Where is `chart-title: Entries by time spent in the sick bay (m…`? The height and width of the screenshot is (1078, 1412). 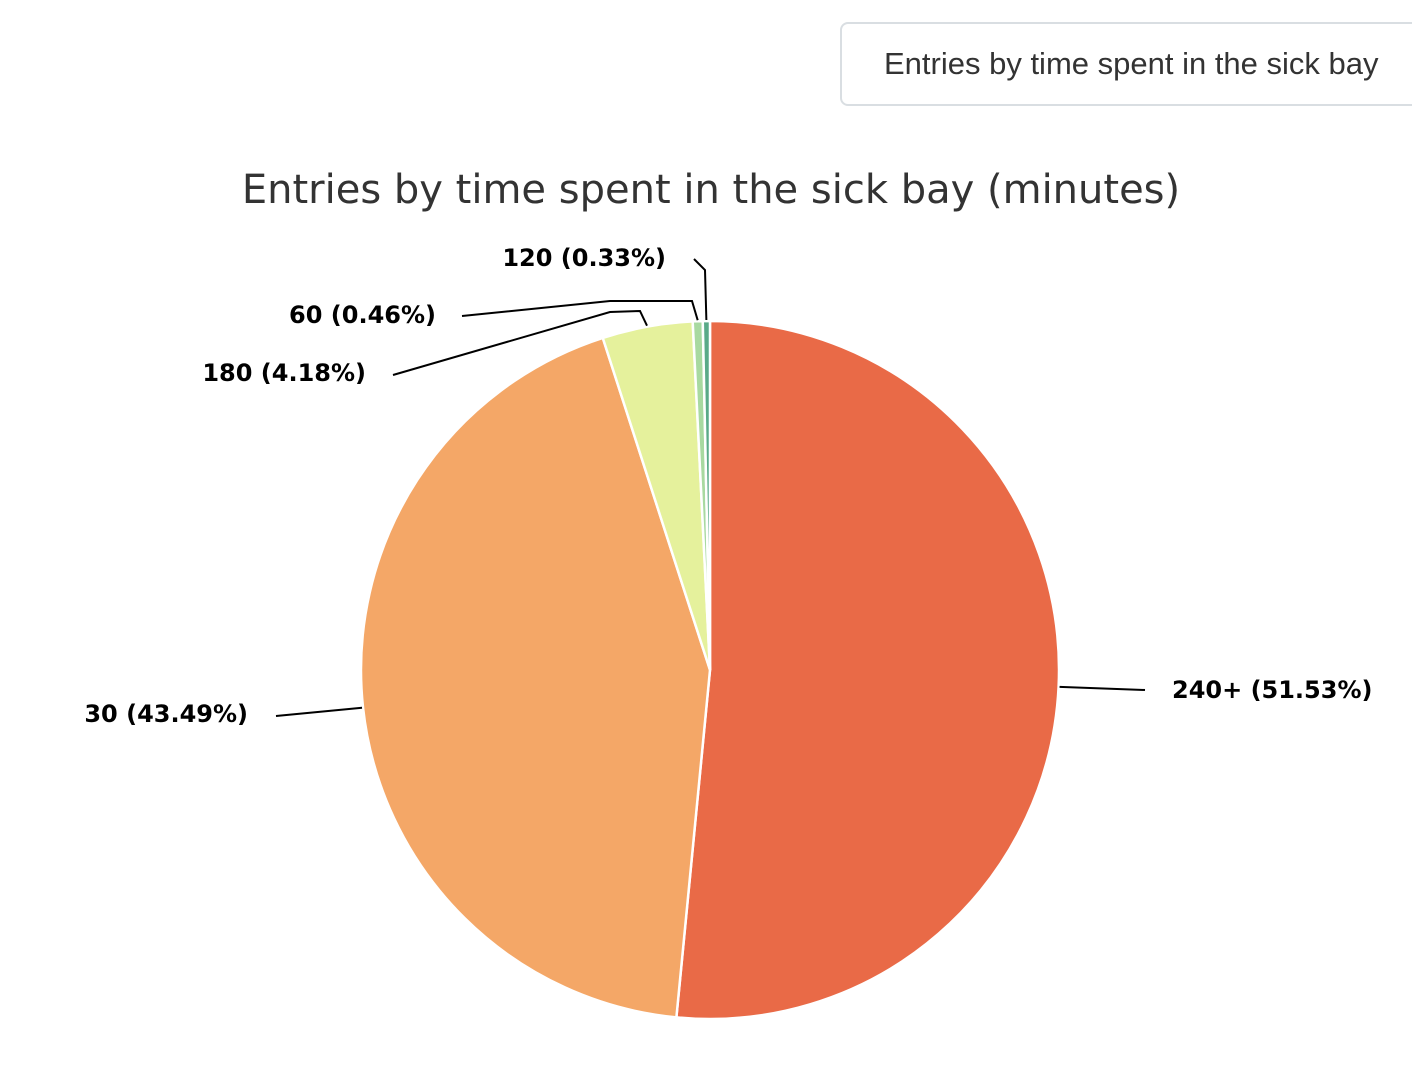
chart-title: Entries by time spent in the sick bay (m… is located at coordinates (711, 190).